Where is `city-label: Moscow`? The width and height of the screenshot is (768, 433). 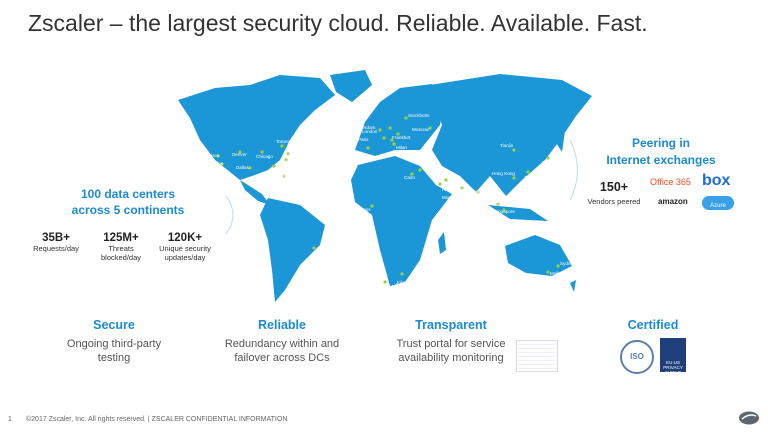
city-label: Moscow is located at coordinates (421, 129).